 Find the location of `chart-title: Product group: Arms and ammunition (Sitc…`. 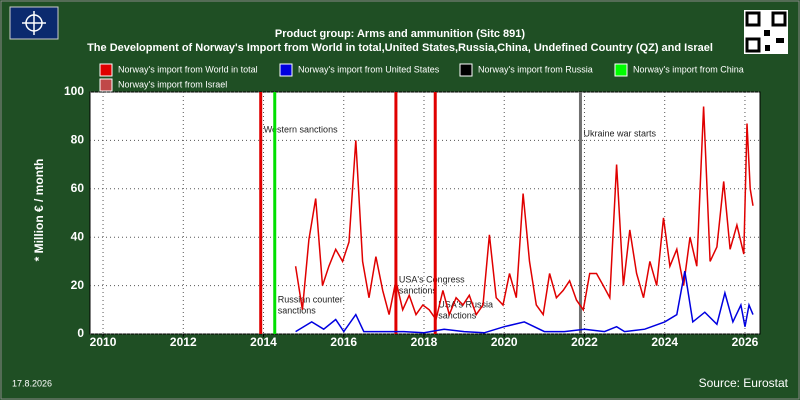

chart-title: Product group: Arms and ammunition (Sitc… is located at coordinates (400, 34).